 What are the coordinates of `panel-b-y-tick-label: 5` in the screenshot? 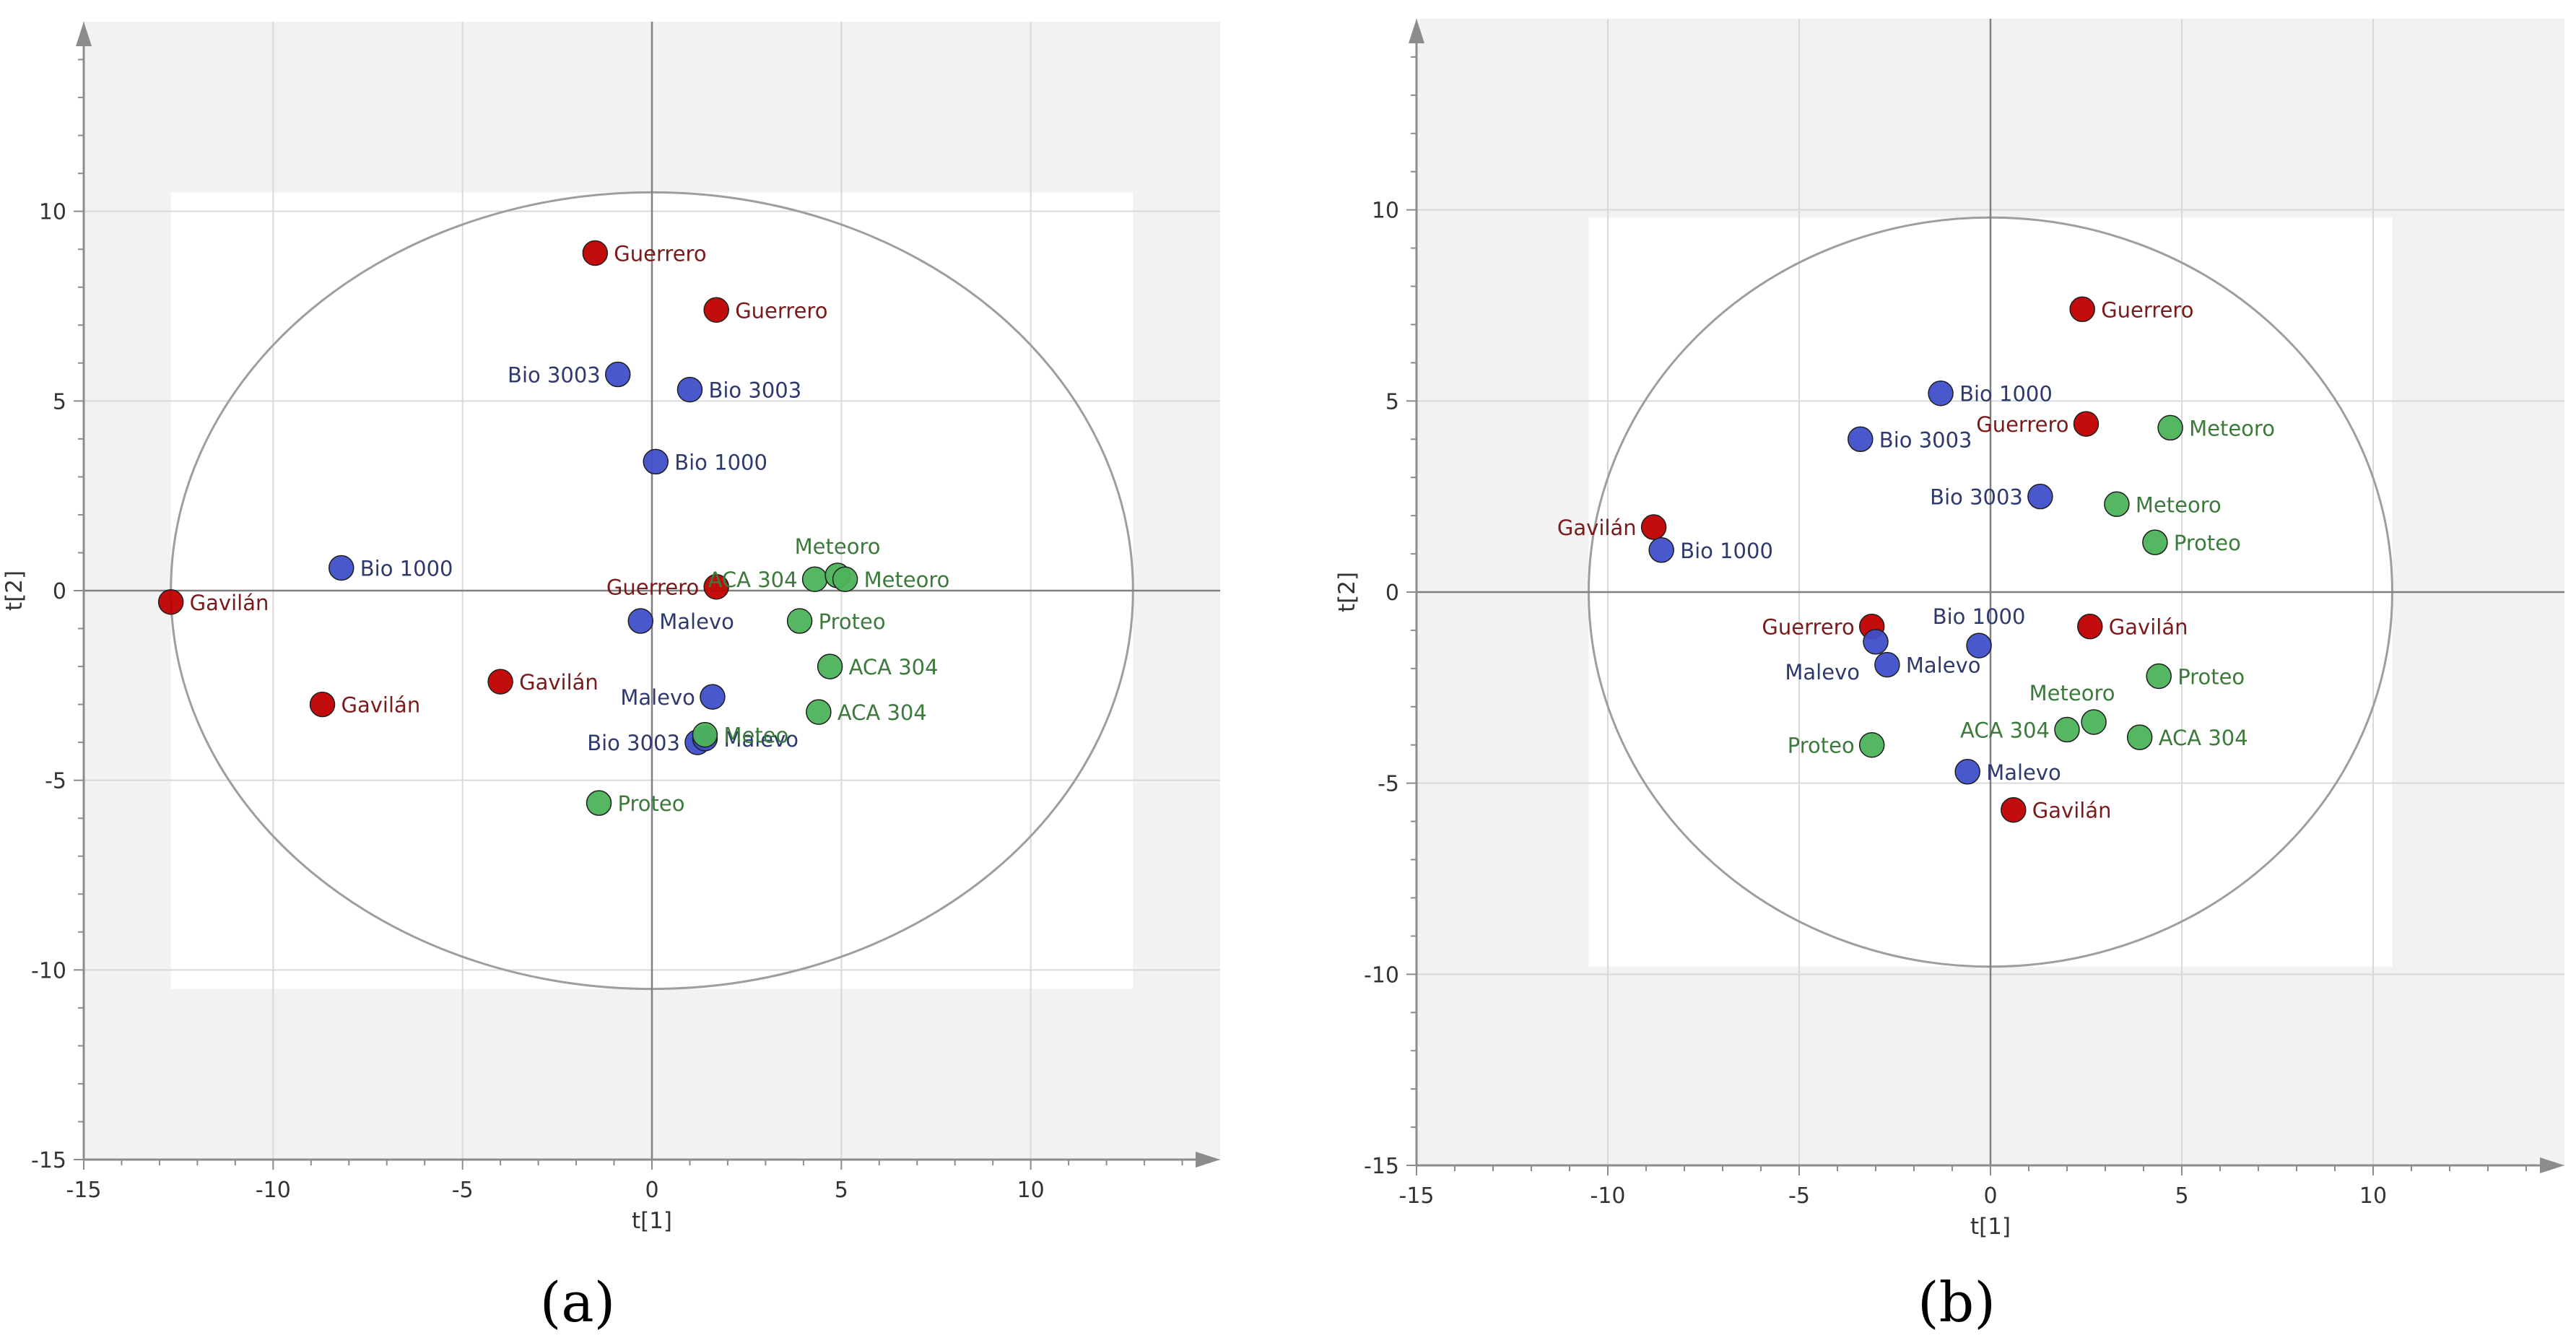 It's located at (1392, 401).